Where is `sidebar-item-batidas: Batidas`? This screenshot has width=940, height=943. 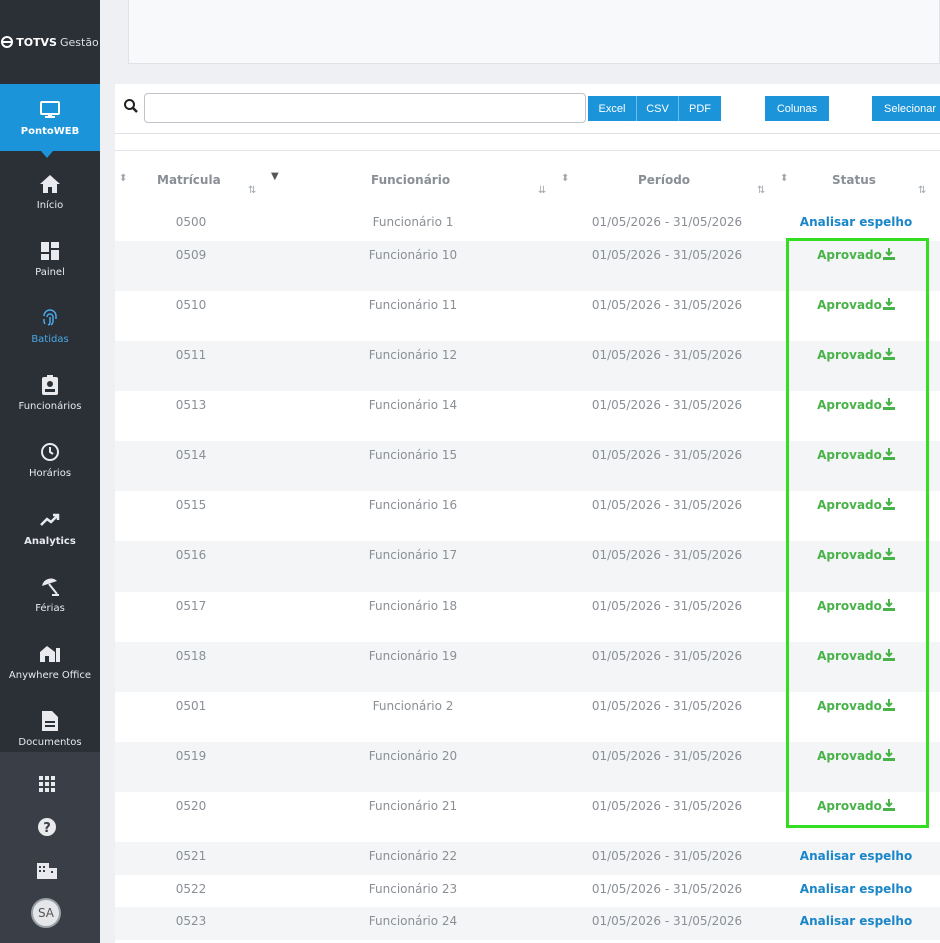
sidebar-item-batidas: Batidas is located at coordinates (50, 325).